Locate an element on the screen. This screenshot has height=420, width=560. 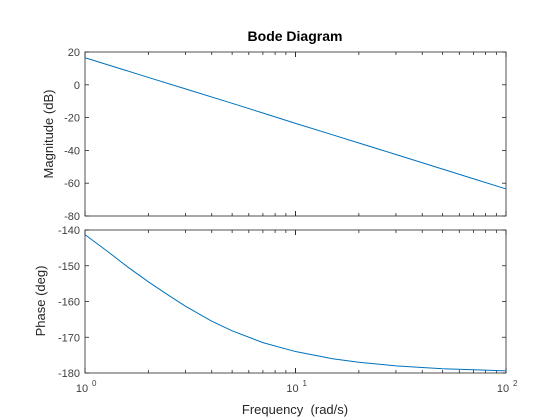
magnitude-ytick-label: 0 is located at coordinates (77, 86).